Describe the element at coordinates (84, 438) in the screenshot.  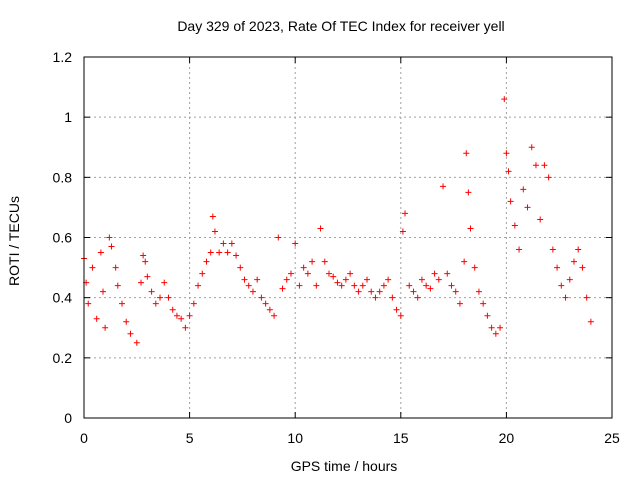
I see `x-tick-label: 0` at that location.